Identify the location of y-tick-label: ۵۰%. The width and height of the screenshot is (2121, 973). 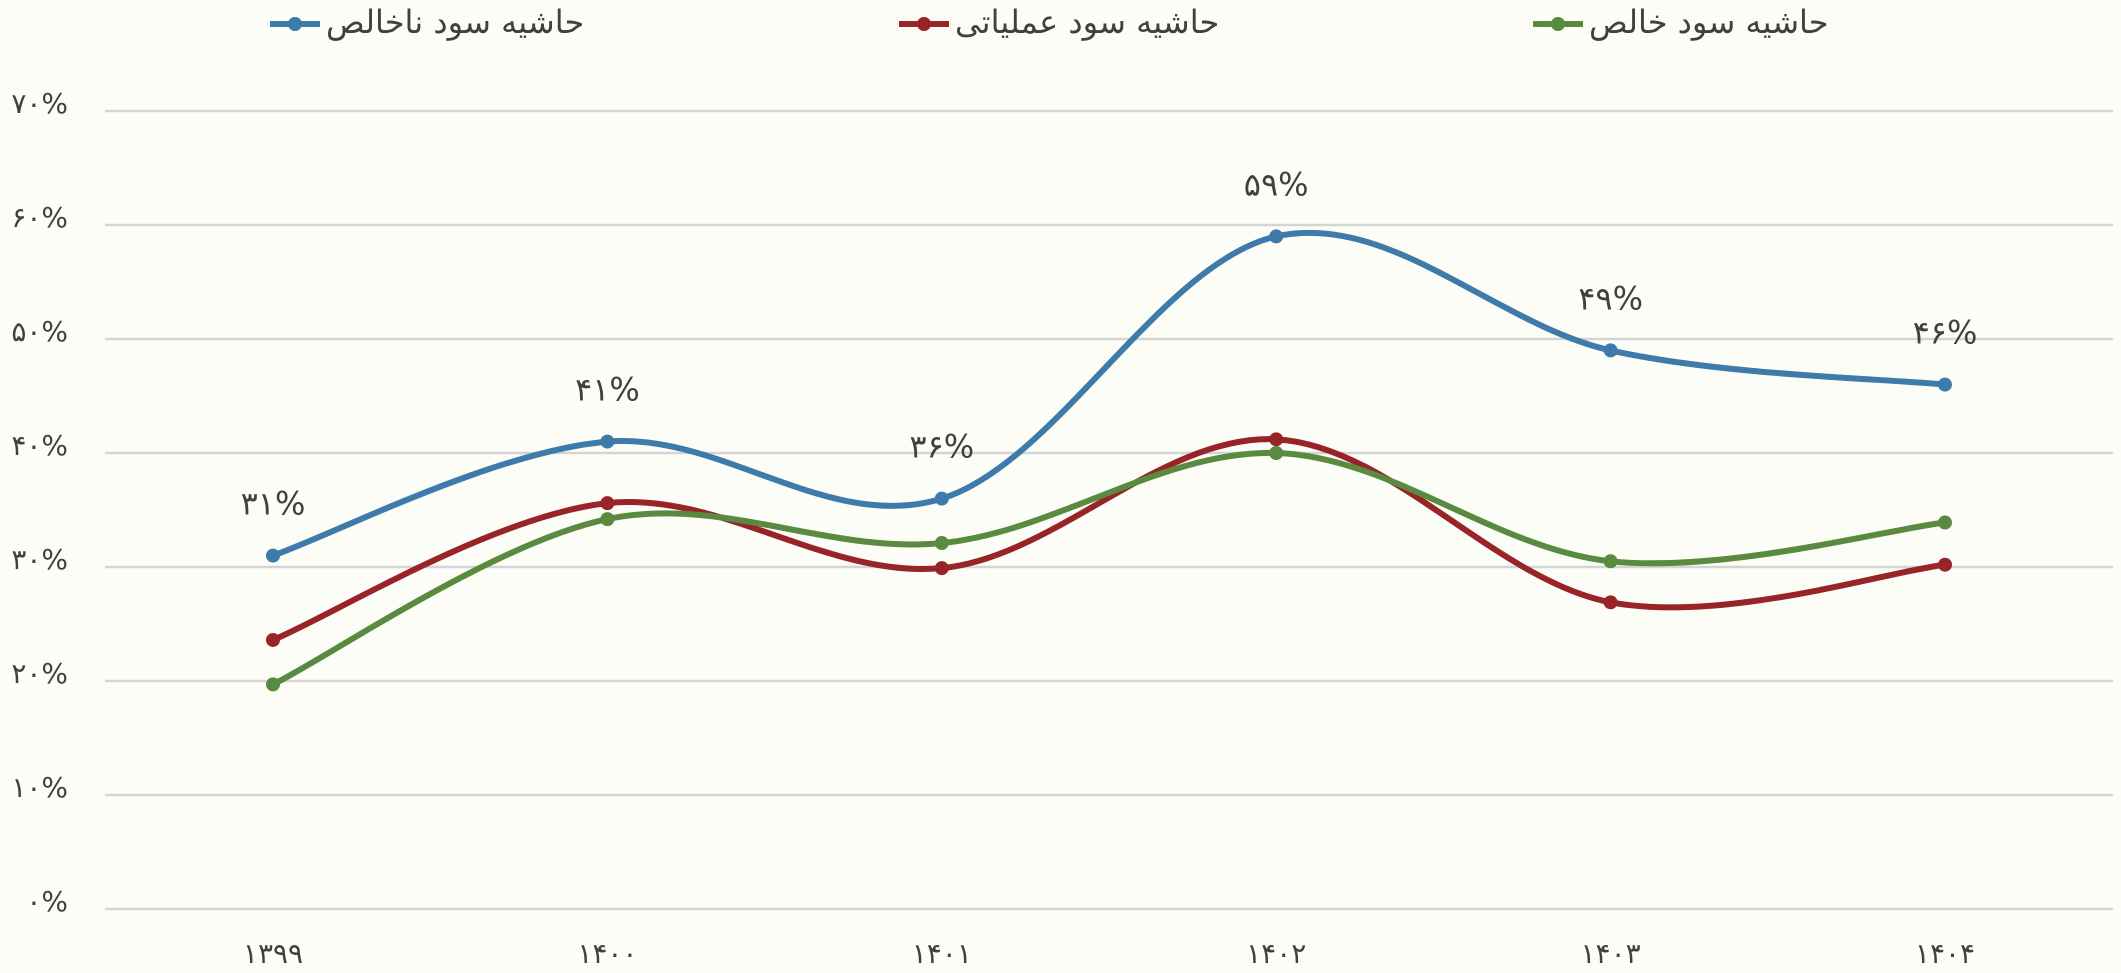
(39, 331).